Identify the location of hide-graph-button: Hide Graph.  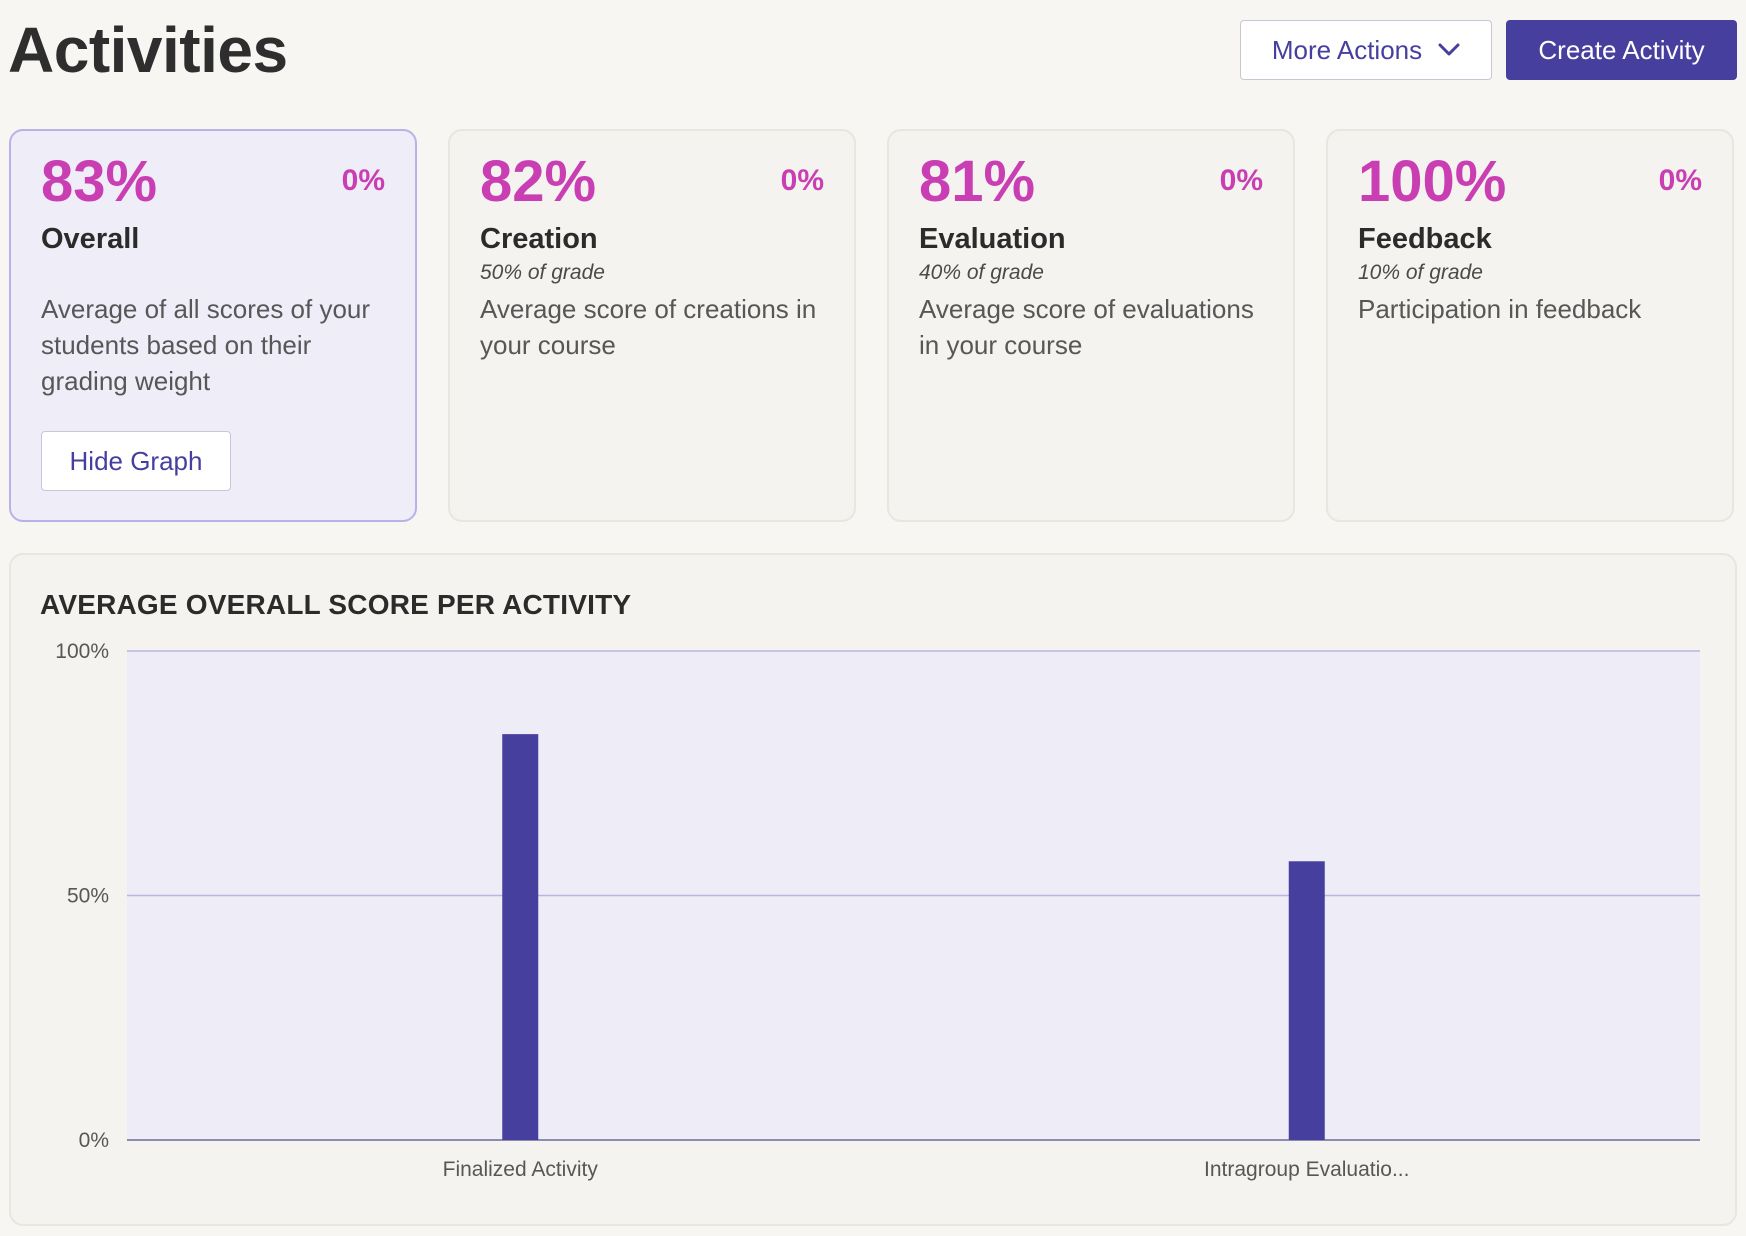
(136, 461).